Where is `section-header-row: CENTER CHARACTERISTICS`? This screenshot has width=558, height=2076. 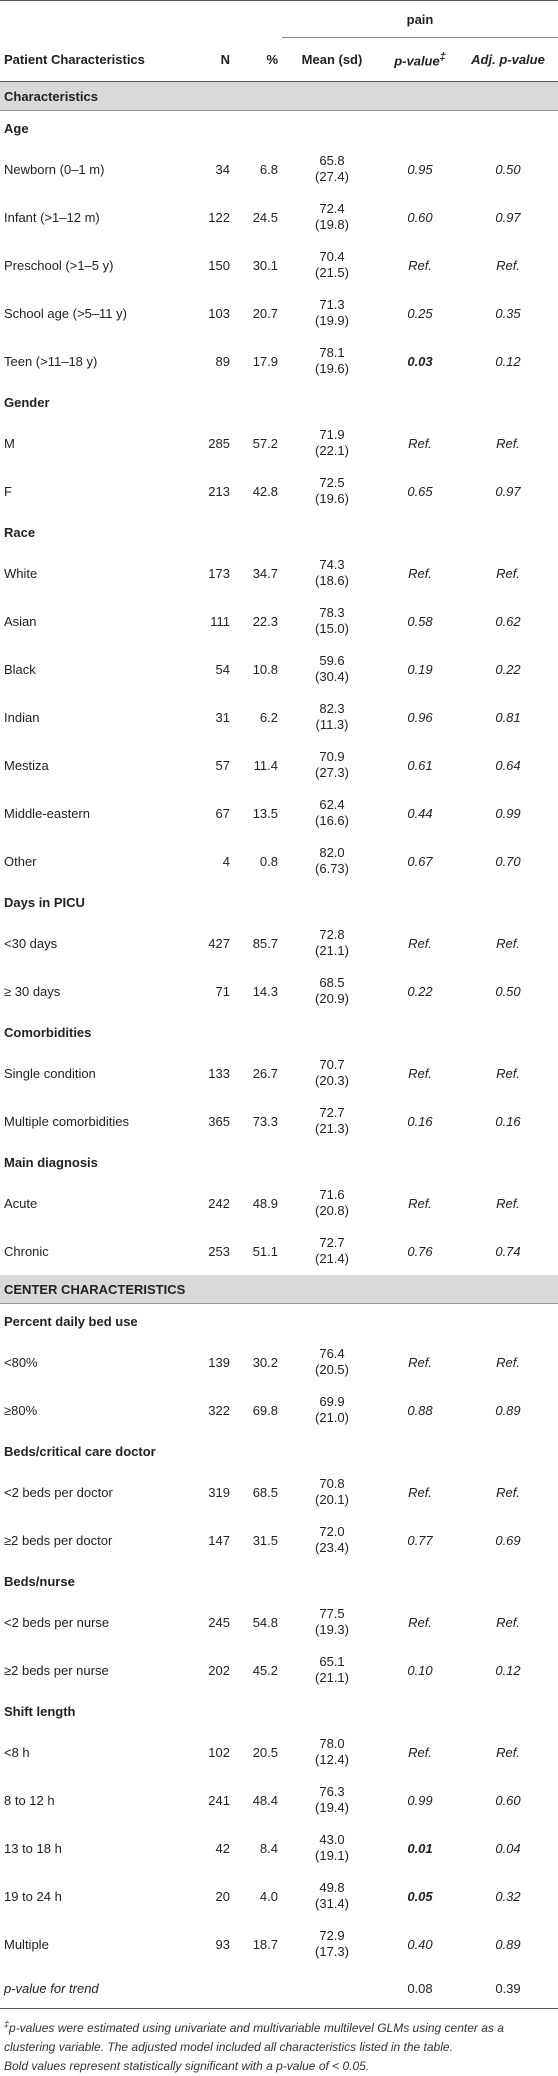
section-header-row: CENTER CHARACTERISTICS is located at coordinates (279, 1289).